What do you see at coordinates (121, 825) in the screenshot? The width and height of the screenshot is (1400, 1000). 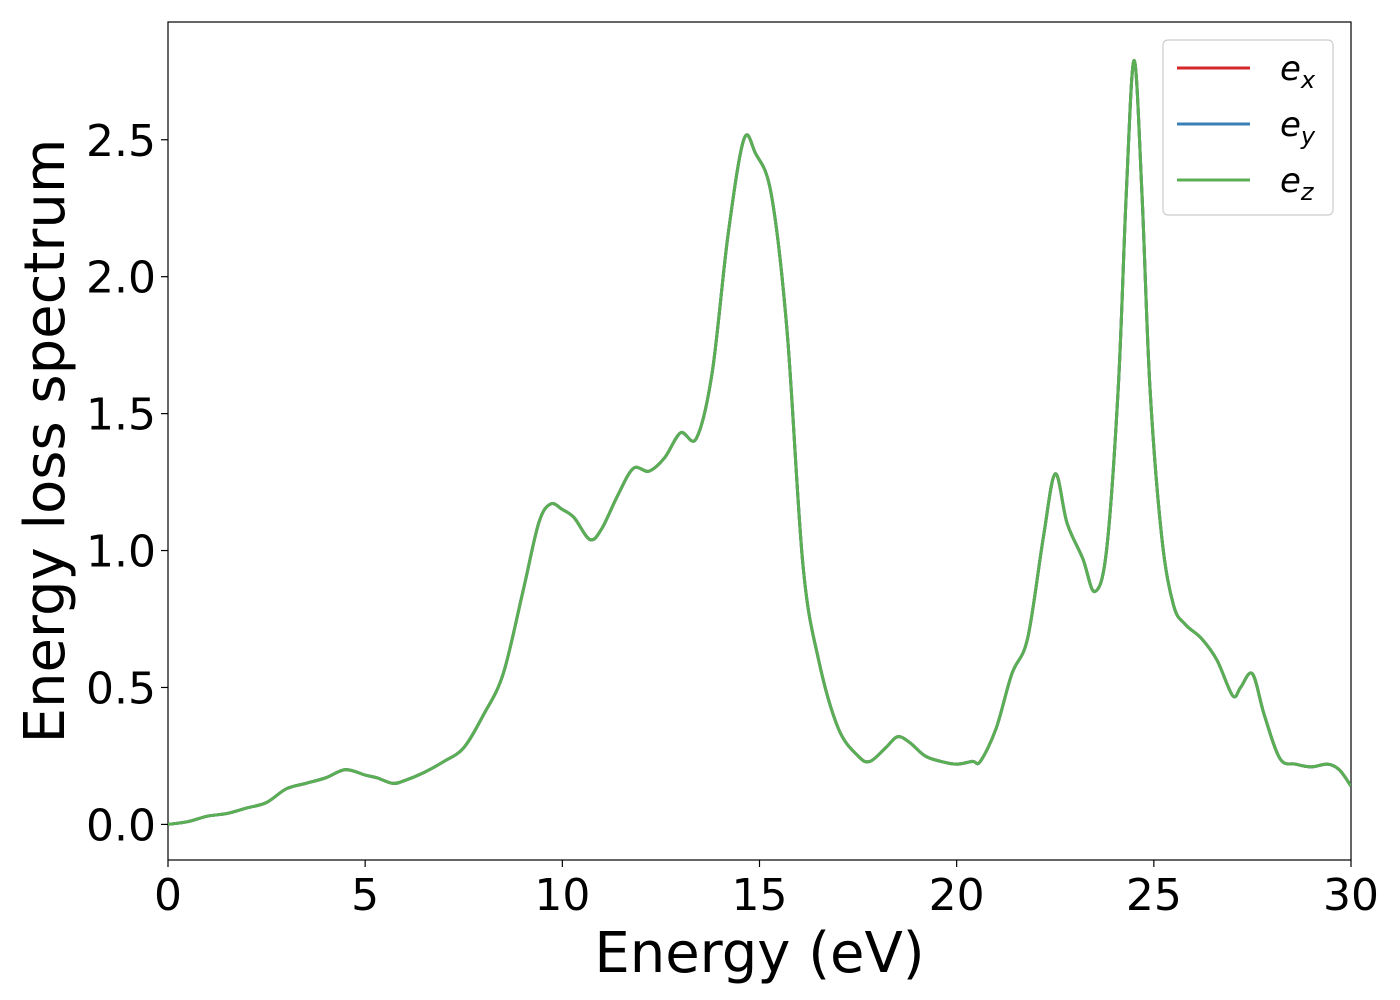 I see `y-tick-label: 0.0` at bounding box center [121, 825].